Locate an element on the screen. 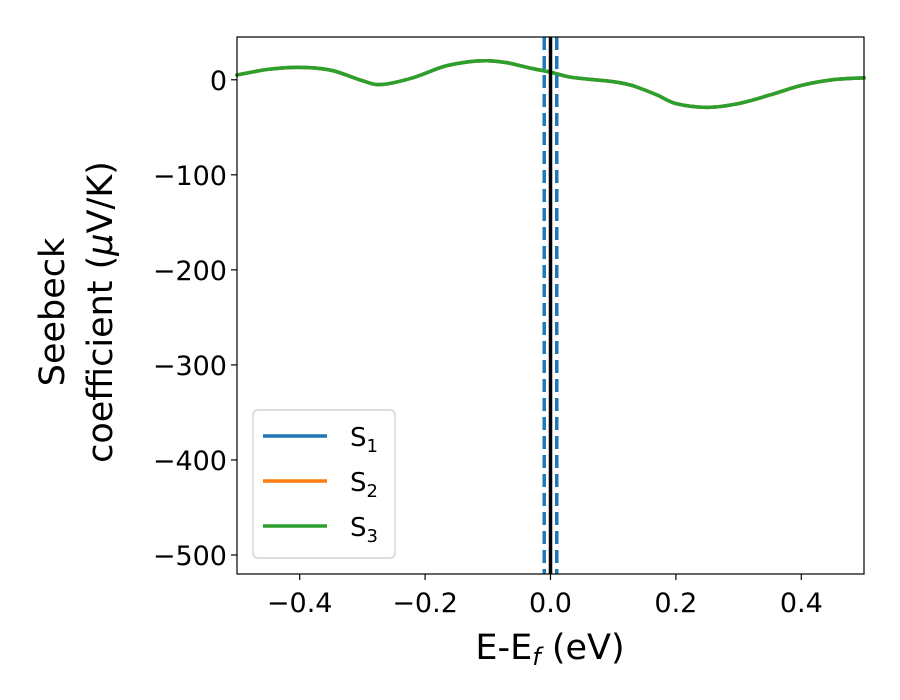  x-axis-label: E-Ef (eV) is located at coordinates (549, 649).